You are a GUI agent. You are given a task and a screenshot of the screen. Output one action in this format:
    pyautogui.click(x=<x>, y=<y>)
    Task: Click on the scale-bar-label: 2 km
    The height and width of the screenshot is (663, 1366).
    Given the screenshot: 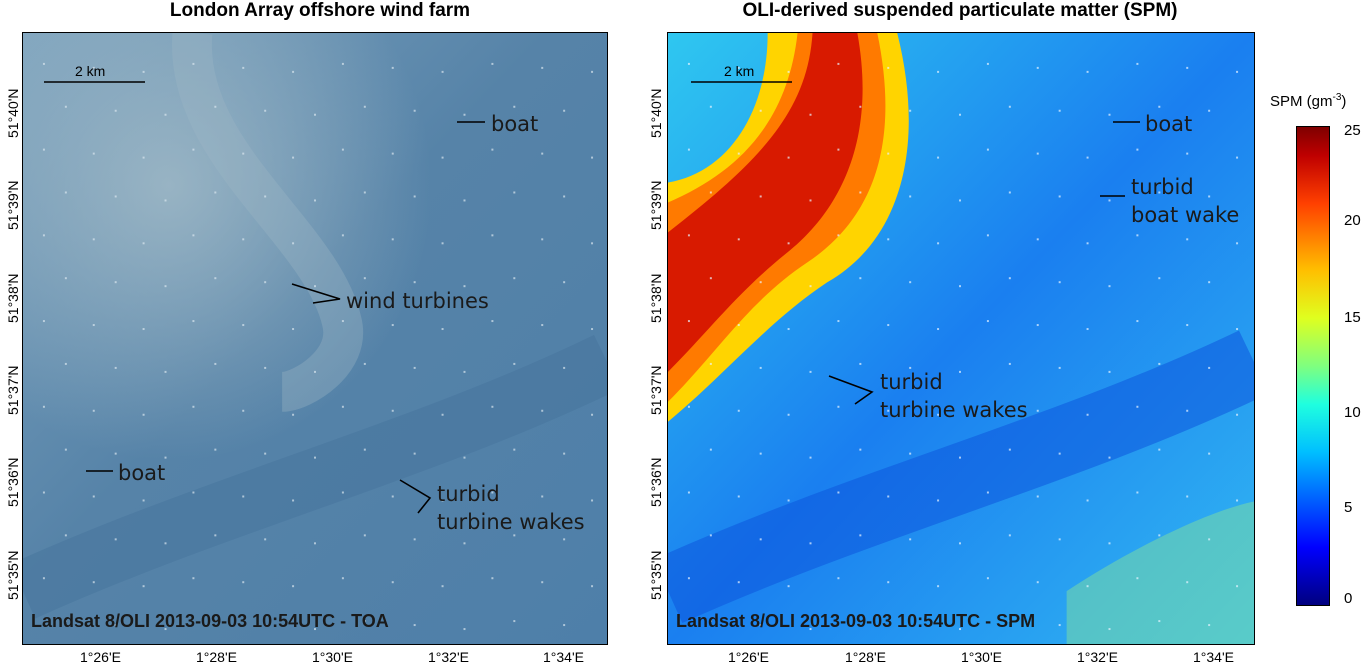 What is the action you would take?
    pyautogui.click(x=90, y=71)
    